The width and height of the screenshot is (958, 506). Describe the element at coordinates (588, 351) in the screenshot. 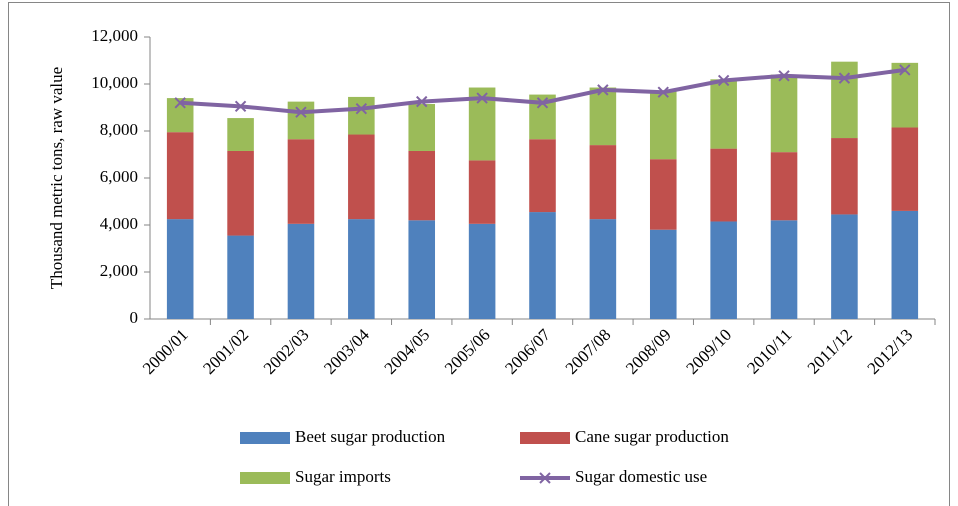

I see `x-tick-label: 2007/08` at that location.